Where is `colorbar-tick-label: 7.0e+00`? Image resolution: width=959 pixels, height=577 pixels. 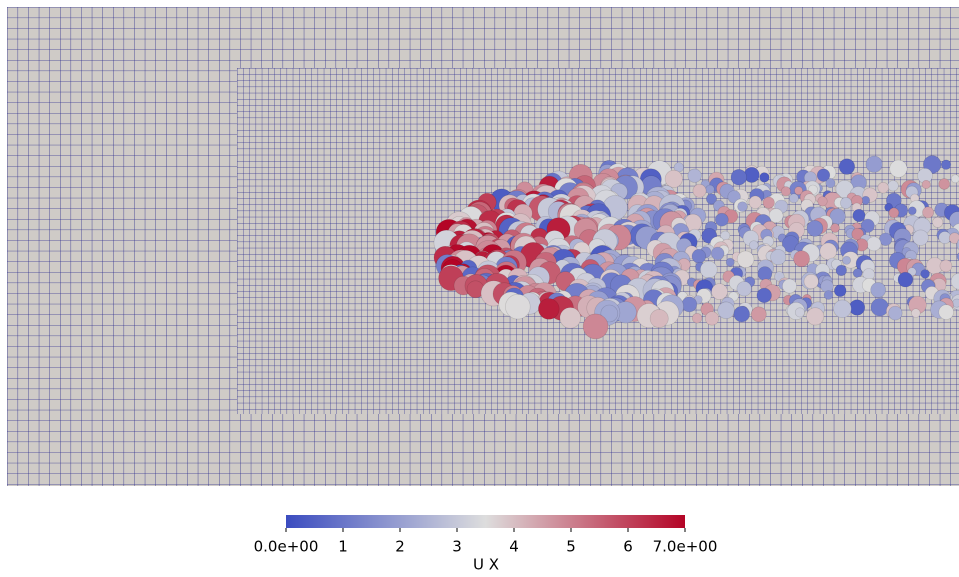
colorbar-tick-label: 7.0e+00 is located at coordinates (685, 547).